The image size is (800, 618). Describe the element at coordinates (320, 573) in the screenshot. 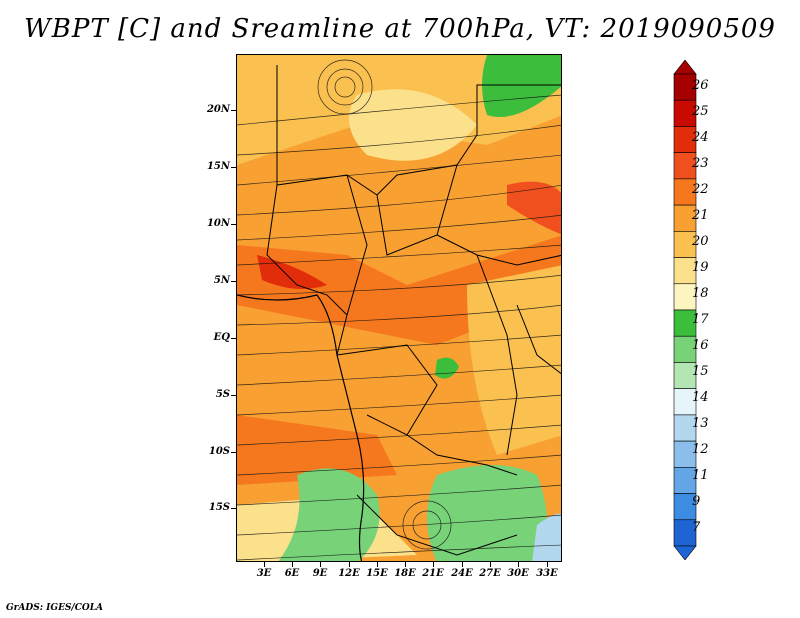

I see `lon-label: 9E` at that location.